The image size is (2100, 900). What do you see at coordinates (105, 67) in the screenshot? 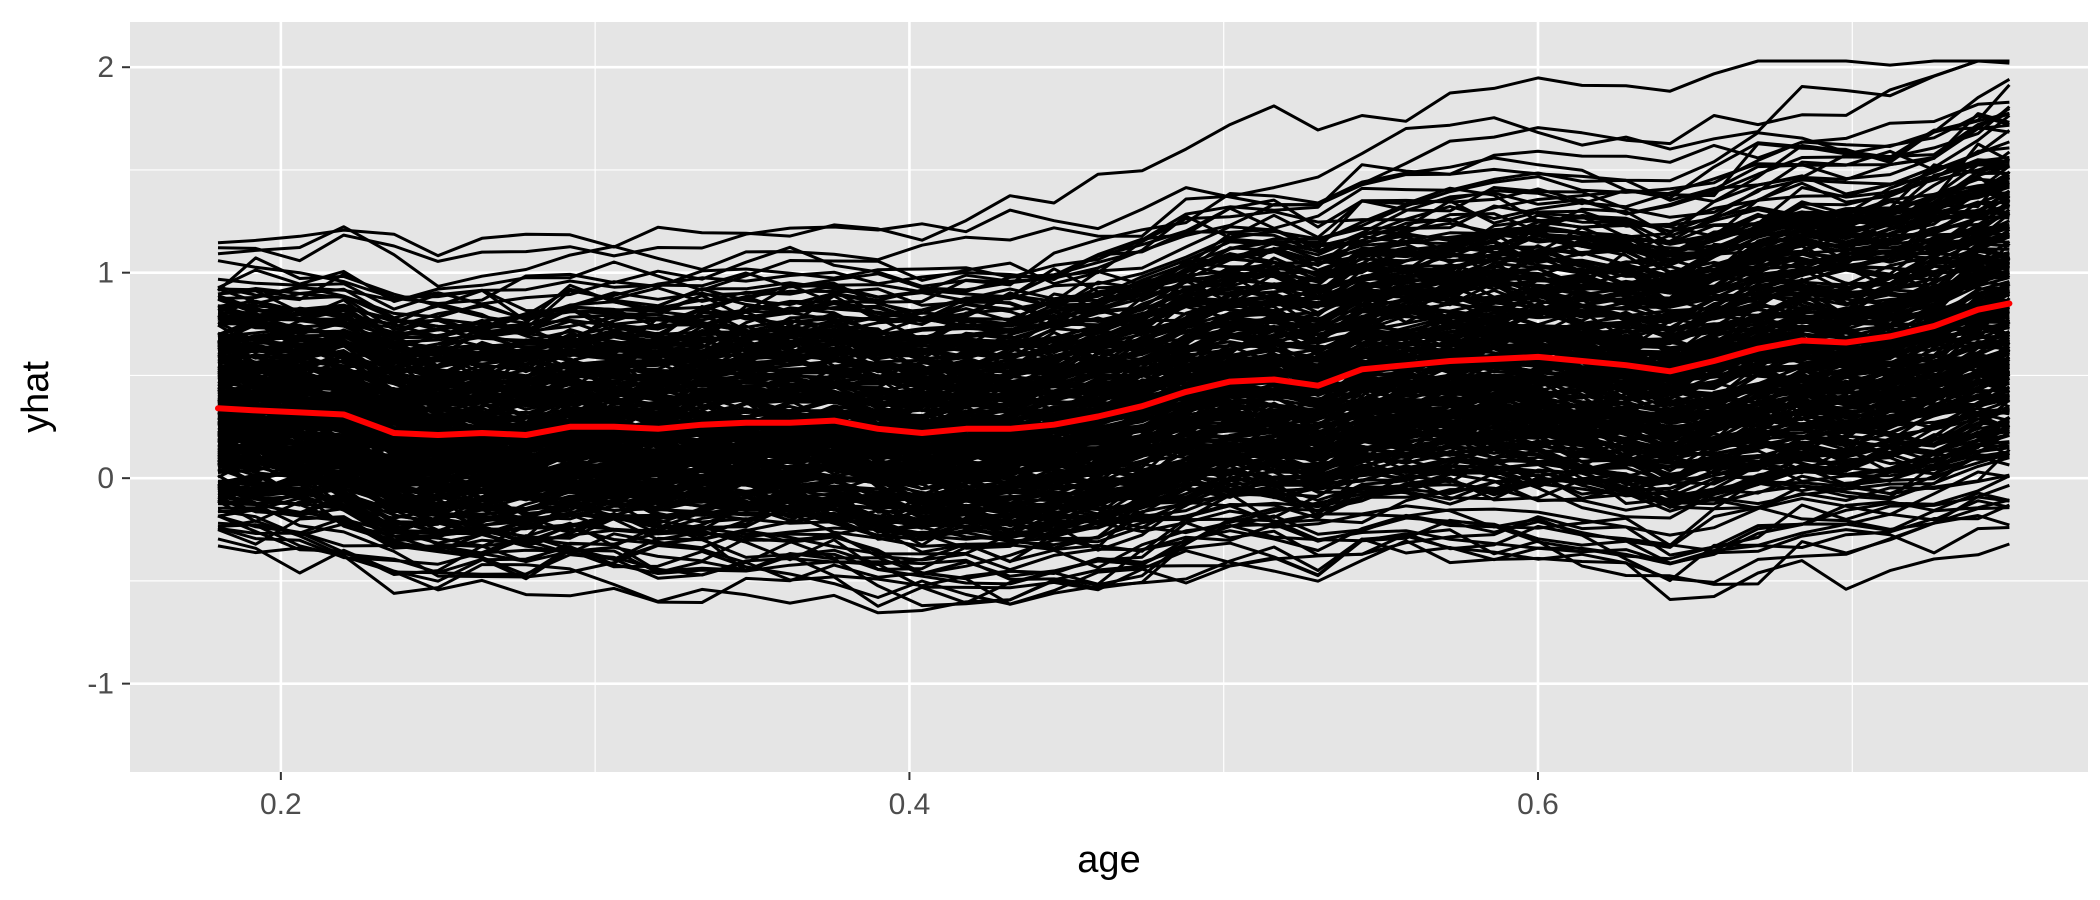
I see `y-tick-label: 2` at bounding box center [105, 67].